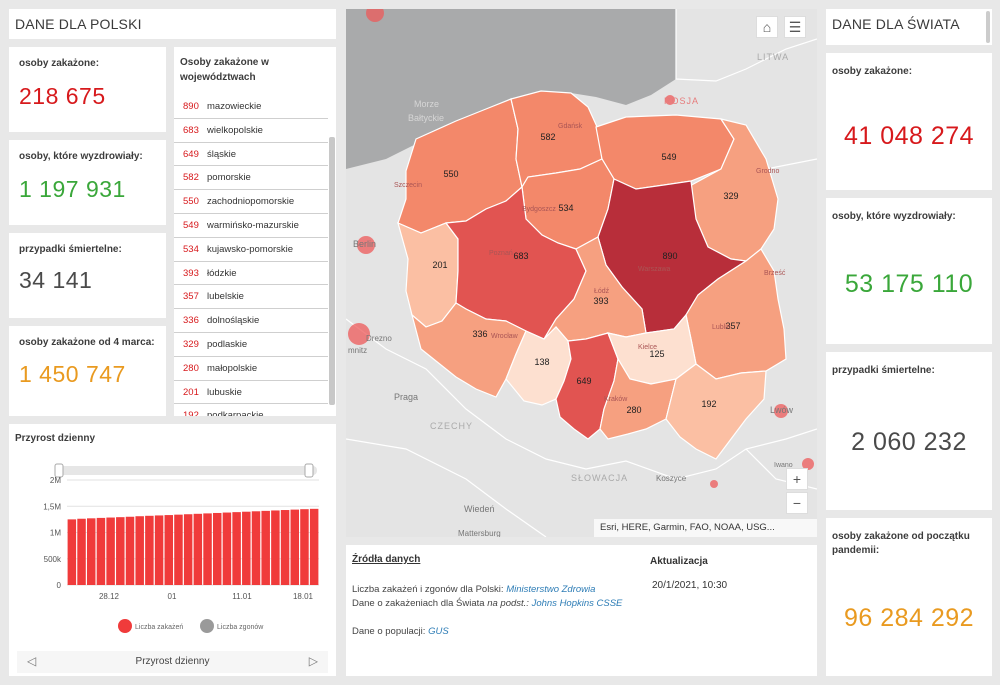  I want to click on list-item: 534 kujawsko-pomorskie, so click(251, 250).